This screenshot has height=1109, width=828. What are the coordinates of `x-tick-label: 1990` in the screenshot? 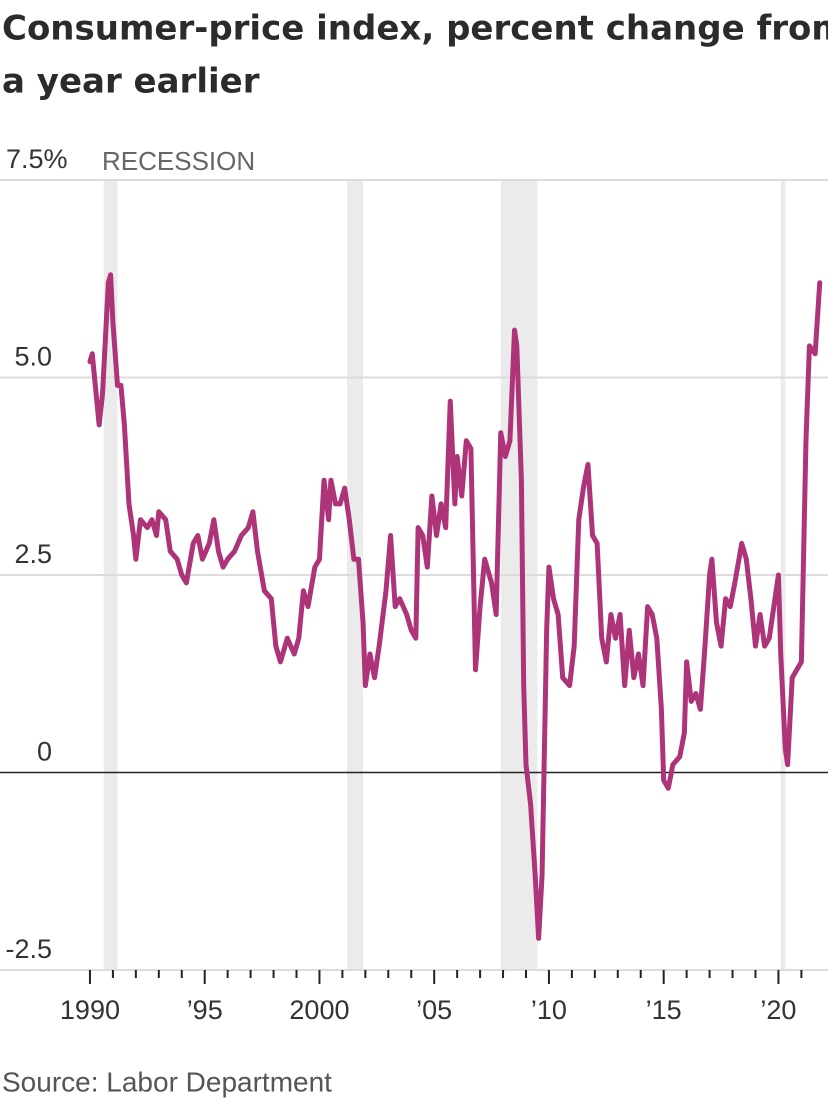 It's located at (90, 1010).